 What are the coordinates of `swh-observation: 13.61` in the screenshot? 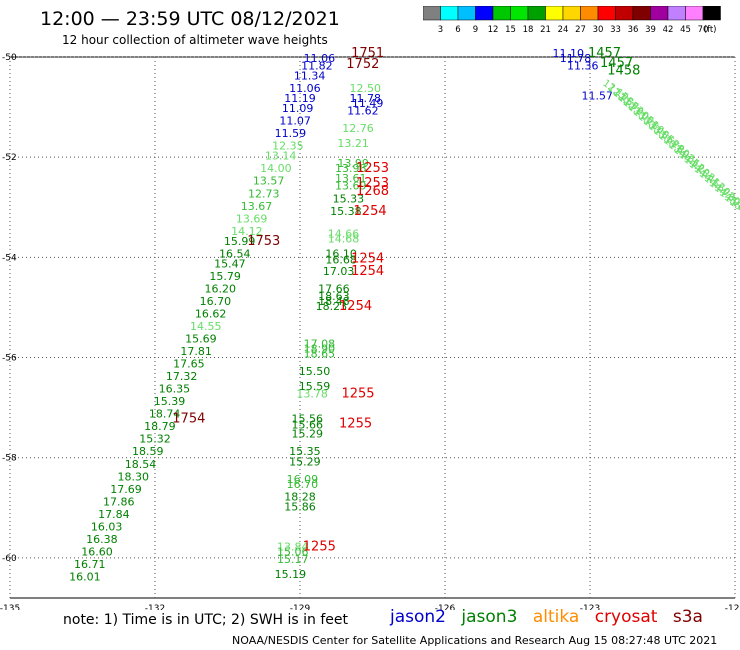 It's located at (351, 178).